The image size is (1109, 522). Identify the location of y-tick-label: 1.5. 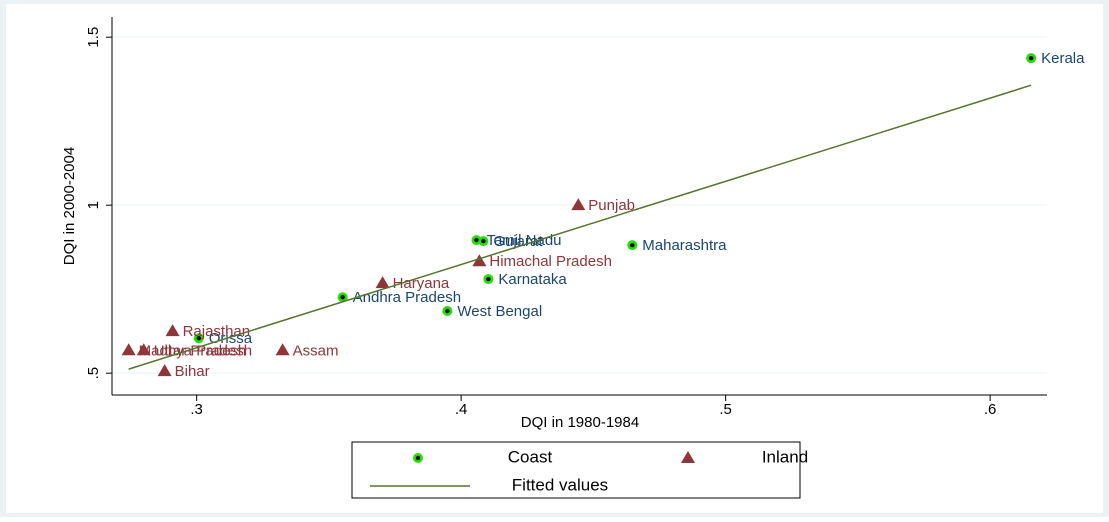
(93, 37).